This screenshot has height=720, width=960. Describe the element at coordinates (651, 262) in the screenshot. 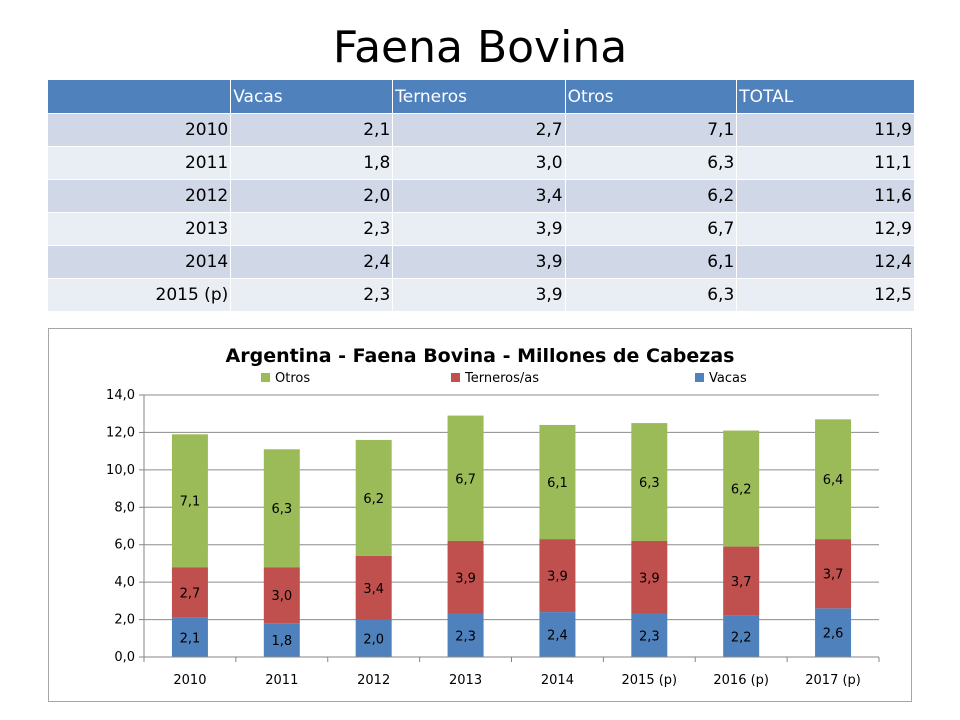

I see `table-cell-otros: 6,1` at that location.